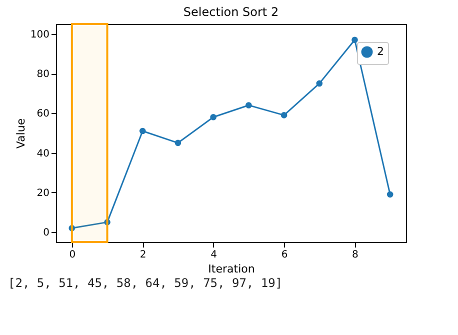  I want to click on y-axis-title: Value, so click(21, 133).